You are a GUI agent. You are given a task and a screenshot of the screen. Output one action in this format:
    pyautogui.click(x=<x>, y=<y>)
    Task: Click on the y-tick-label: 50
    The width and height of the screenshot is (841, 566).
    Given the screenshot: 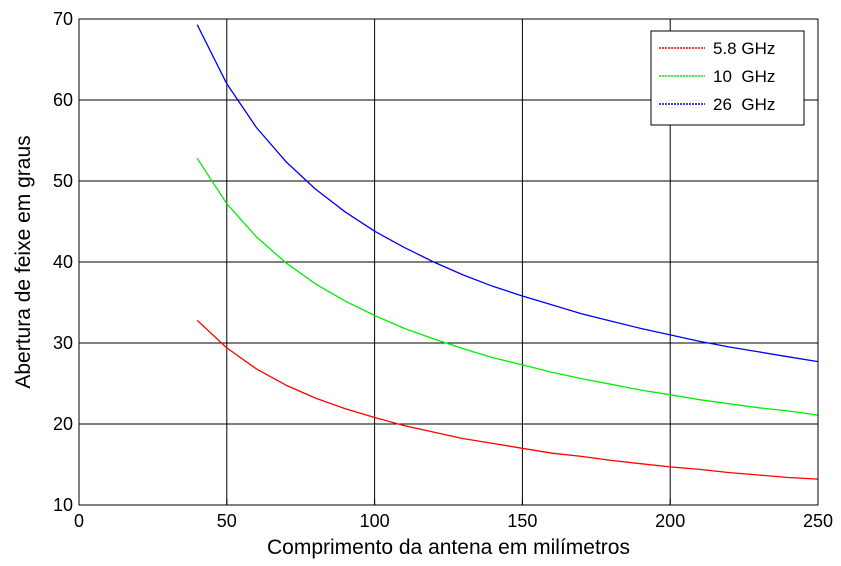 What is the action you would take?
    pyautogui.click(x=63, y=181)
    